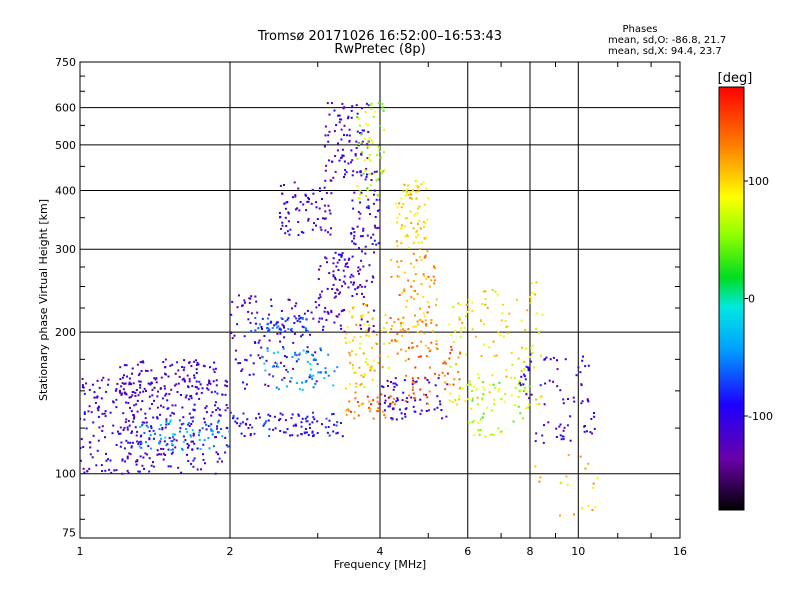 The height and width of the screenshot is (600, 800). Describe the element at coordinates (230, 551) in the screenshot. I see `x-tick-label: 2` at that location.